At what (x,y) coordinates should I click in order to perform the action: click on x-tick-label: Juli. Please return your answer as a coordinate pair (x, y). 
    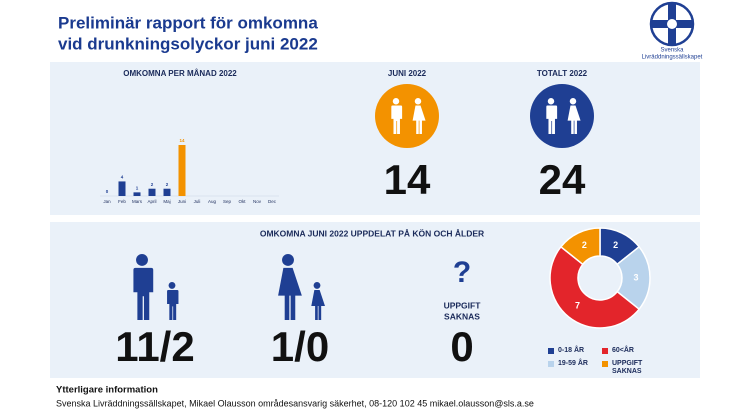
    Looking at the image, I should click on (197, 201).